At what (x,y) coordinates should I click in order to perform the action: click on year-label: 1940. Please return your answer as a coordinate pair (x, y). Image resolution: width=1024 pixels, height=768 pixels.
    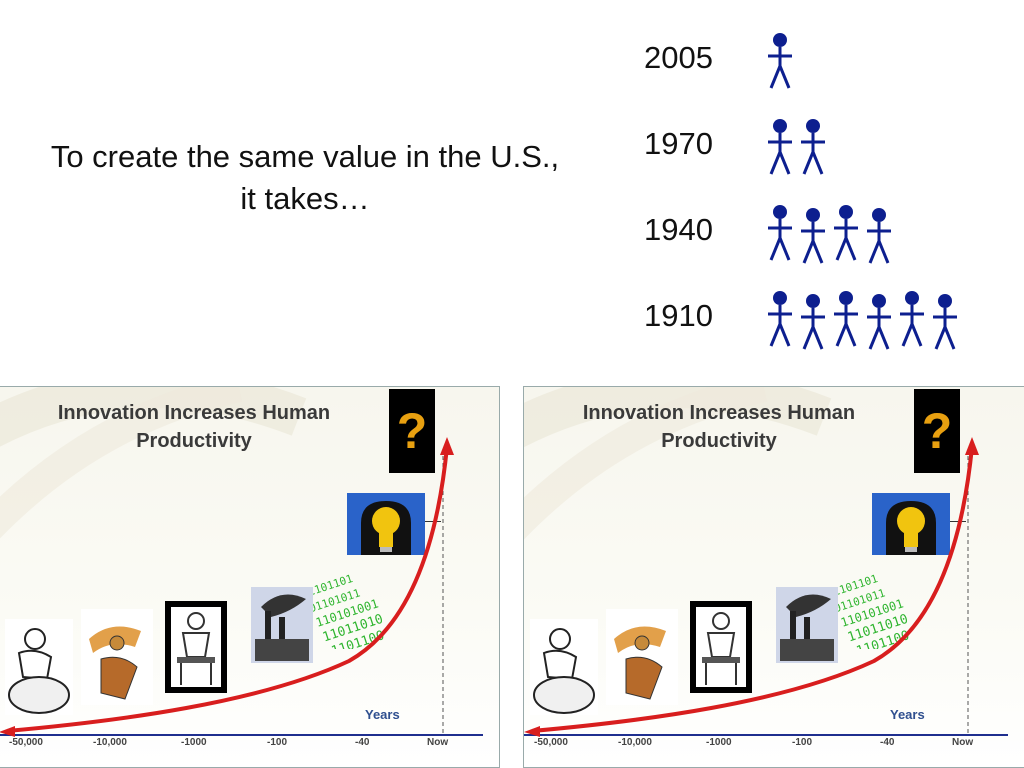
    Looking at the image, I should click on (678, 229).